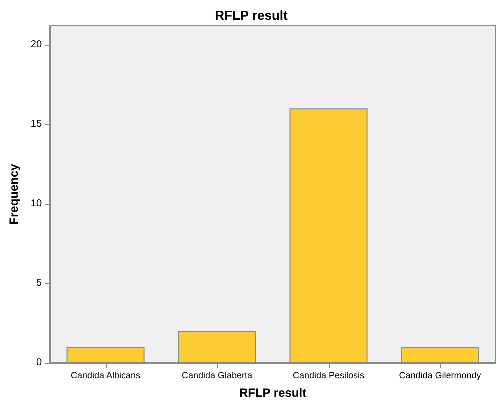 This screenshot has width=503, height=404. What do you see at coordinates (106, 375) in the screenshot?
I see `x-tick-label: Candida Albicans` at bounding box center [106, 375].